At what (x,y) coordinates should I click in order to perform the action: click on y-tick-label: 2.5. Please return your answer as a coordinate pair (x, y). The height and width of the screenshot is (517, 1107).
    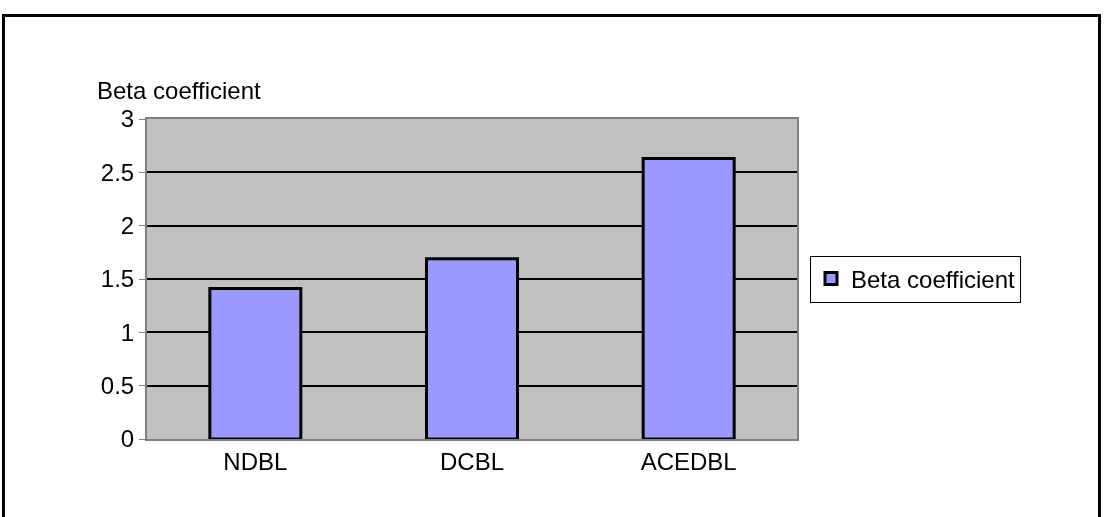
    Looking at the image, I should click on (117, 172).